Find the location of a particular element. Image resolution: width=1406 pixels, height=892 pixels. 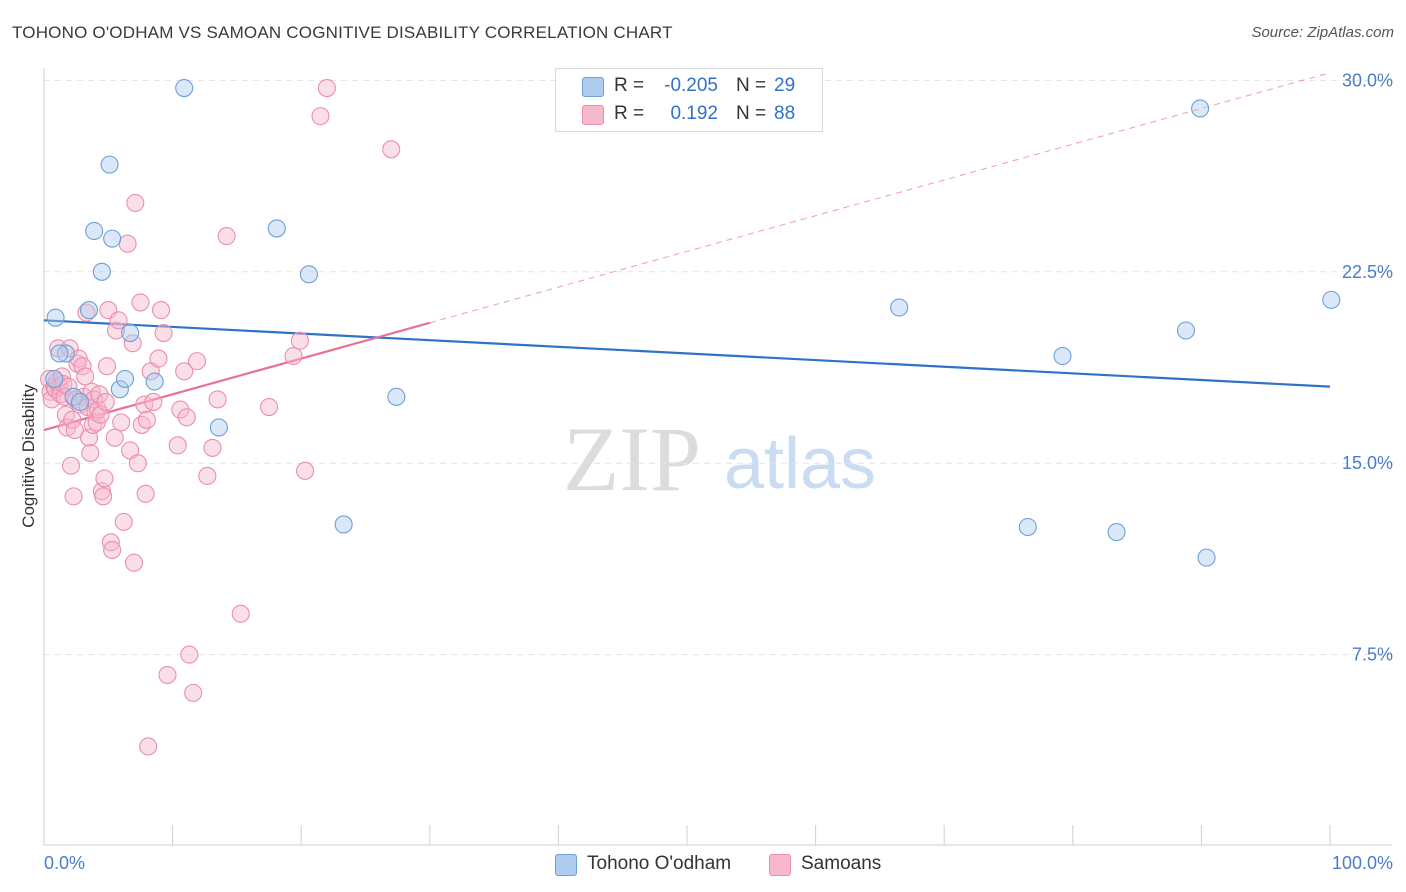

legend-row-samoans: R = 0.192 N = 88 is located at coordinates (689, 115).